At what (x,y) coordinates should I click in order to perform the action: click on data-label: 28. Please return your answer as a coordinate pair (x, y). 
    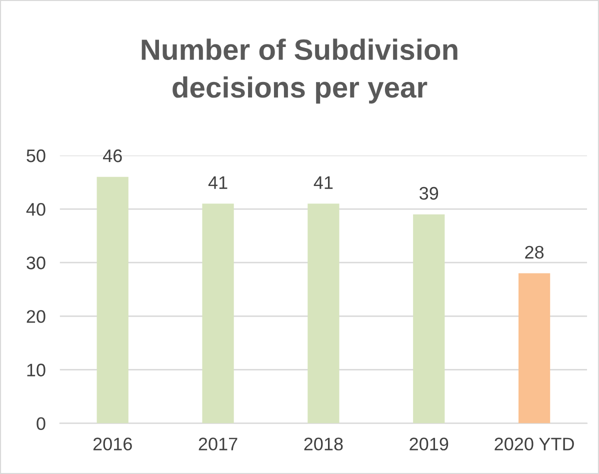
    Looking at the image, I should click on (534, 252).